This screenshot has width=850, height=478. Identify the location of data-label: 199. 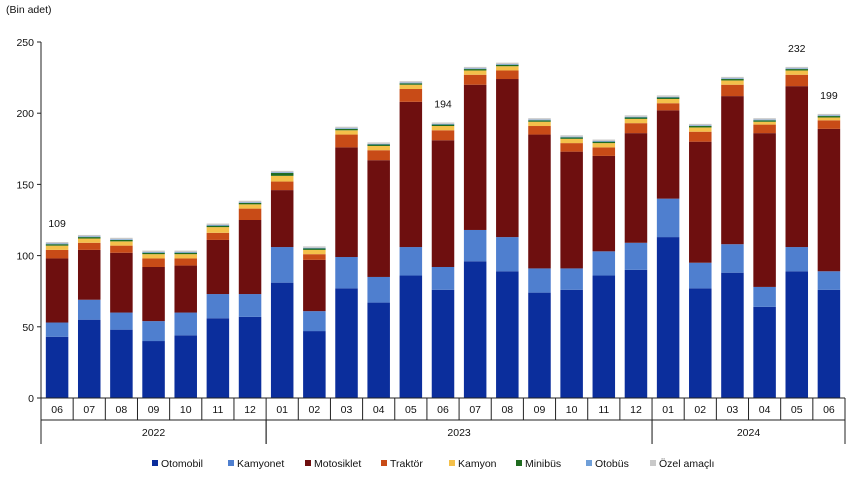
(829, 96).